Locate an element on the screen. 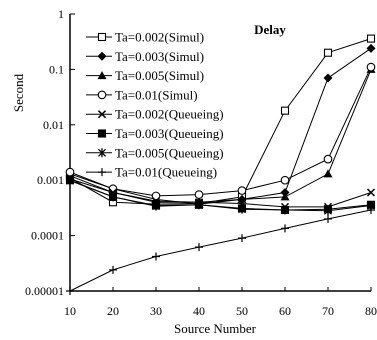 Image resolution: width=377 pixels, height=340 pixels. legend-label: Ta=0.003(Simul) is located at coordinates (159, 56).